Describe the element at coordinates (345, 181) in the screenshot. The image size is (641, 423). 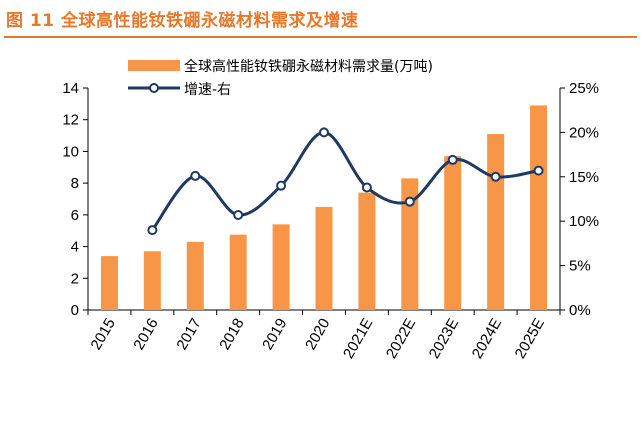
I see `growth-line` at that location.